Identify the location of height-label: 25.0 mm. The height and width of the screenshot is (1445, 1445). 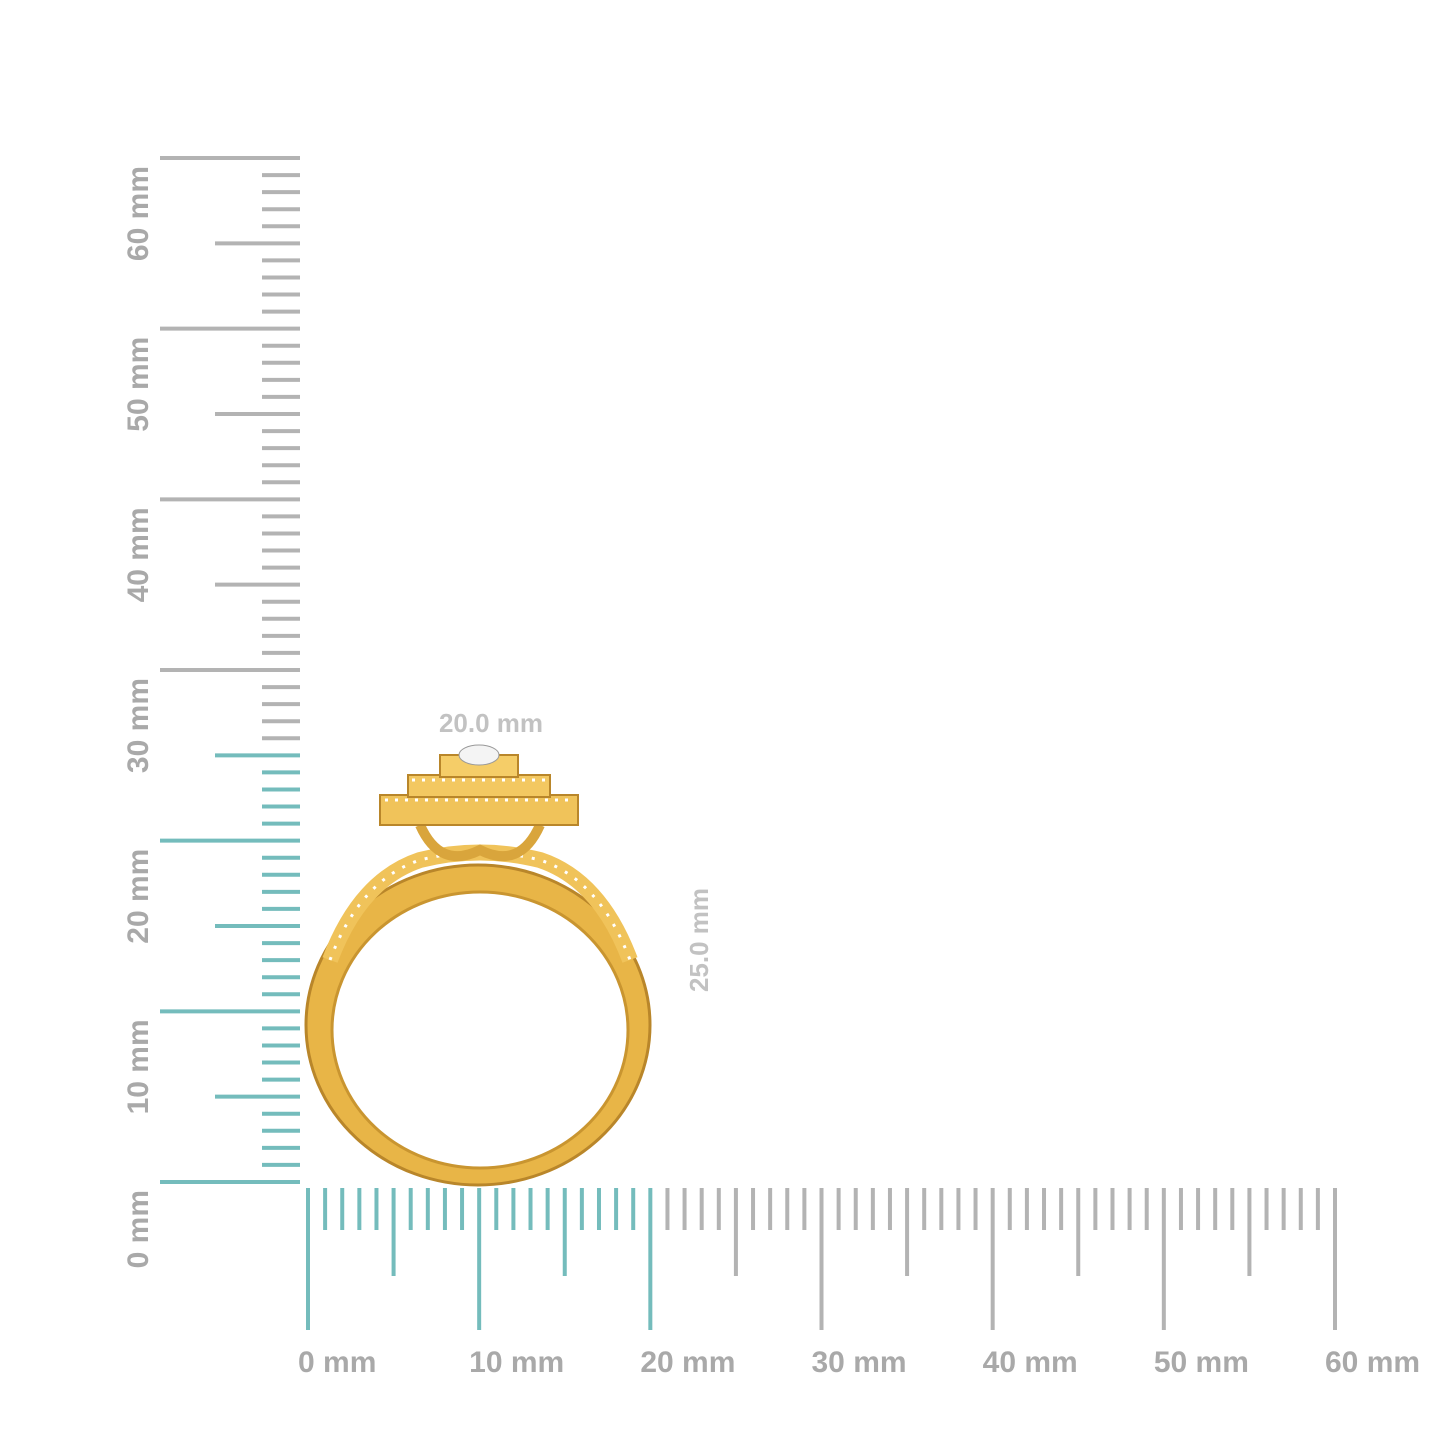
(699, 940).